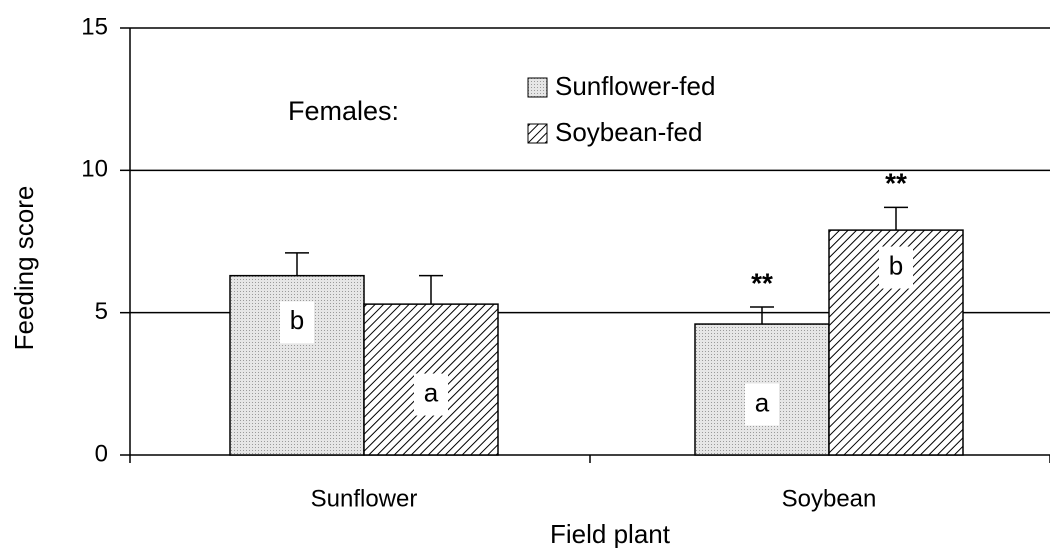  What do you see at coordinates (94, 26) in the screenshot?
I see `y-tick-label: 15` at bounding box center [94, 26].